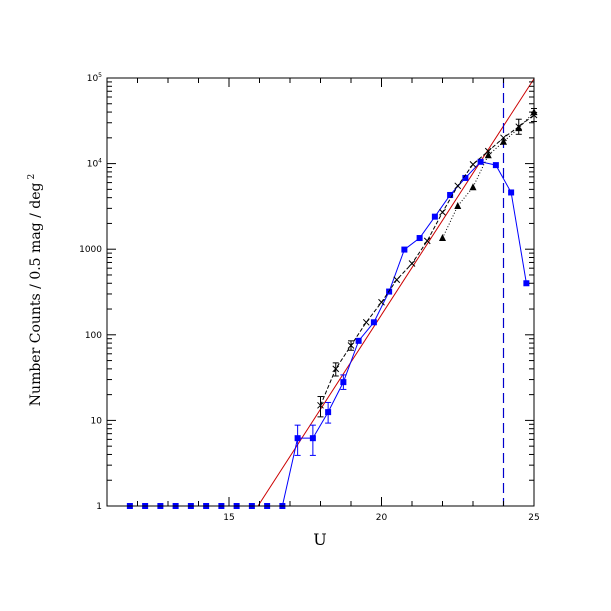 The width and height of the screenshot is (611, 611). I want to click on y-tick-label-exponent: 5, so click(100, 75).